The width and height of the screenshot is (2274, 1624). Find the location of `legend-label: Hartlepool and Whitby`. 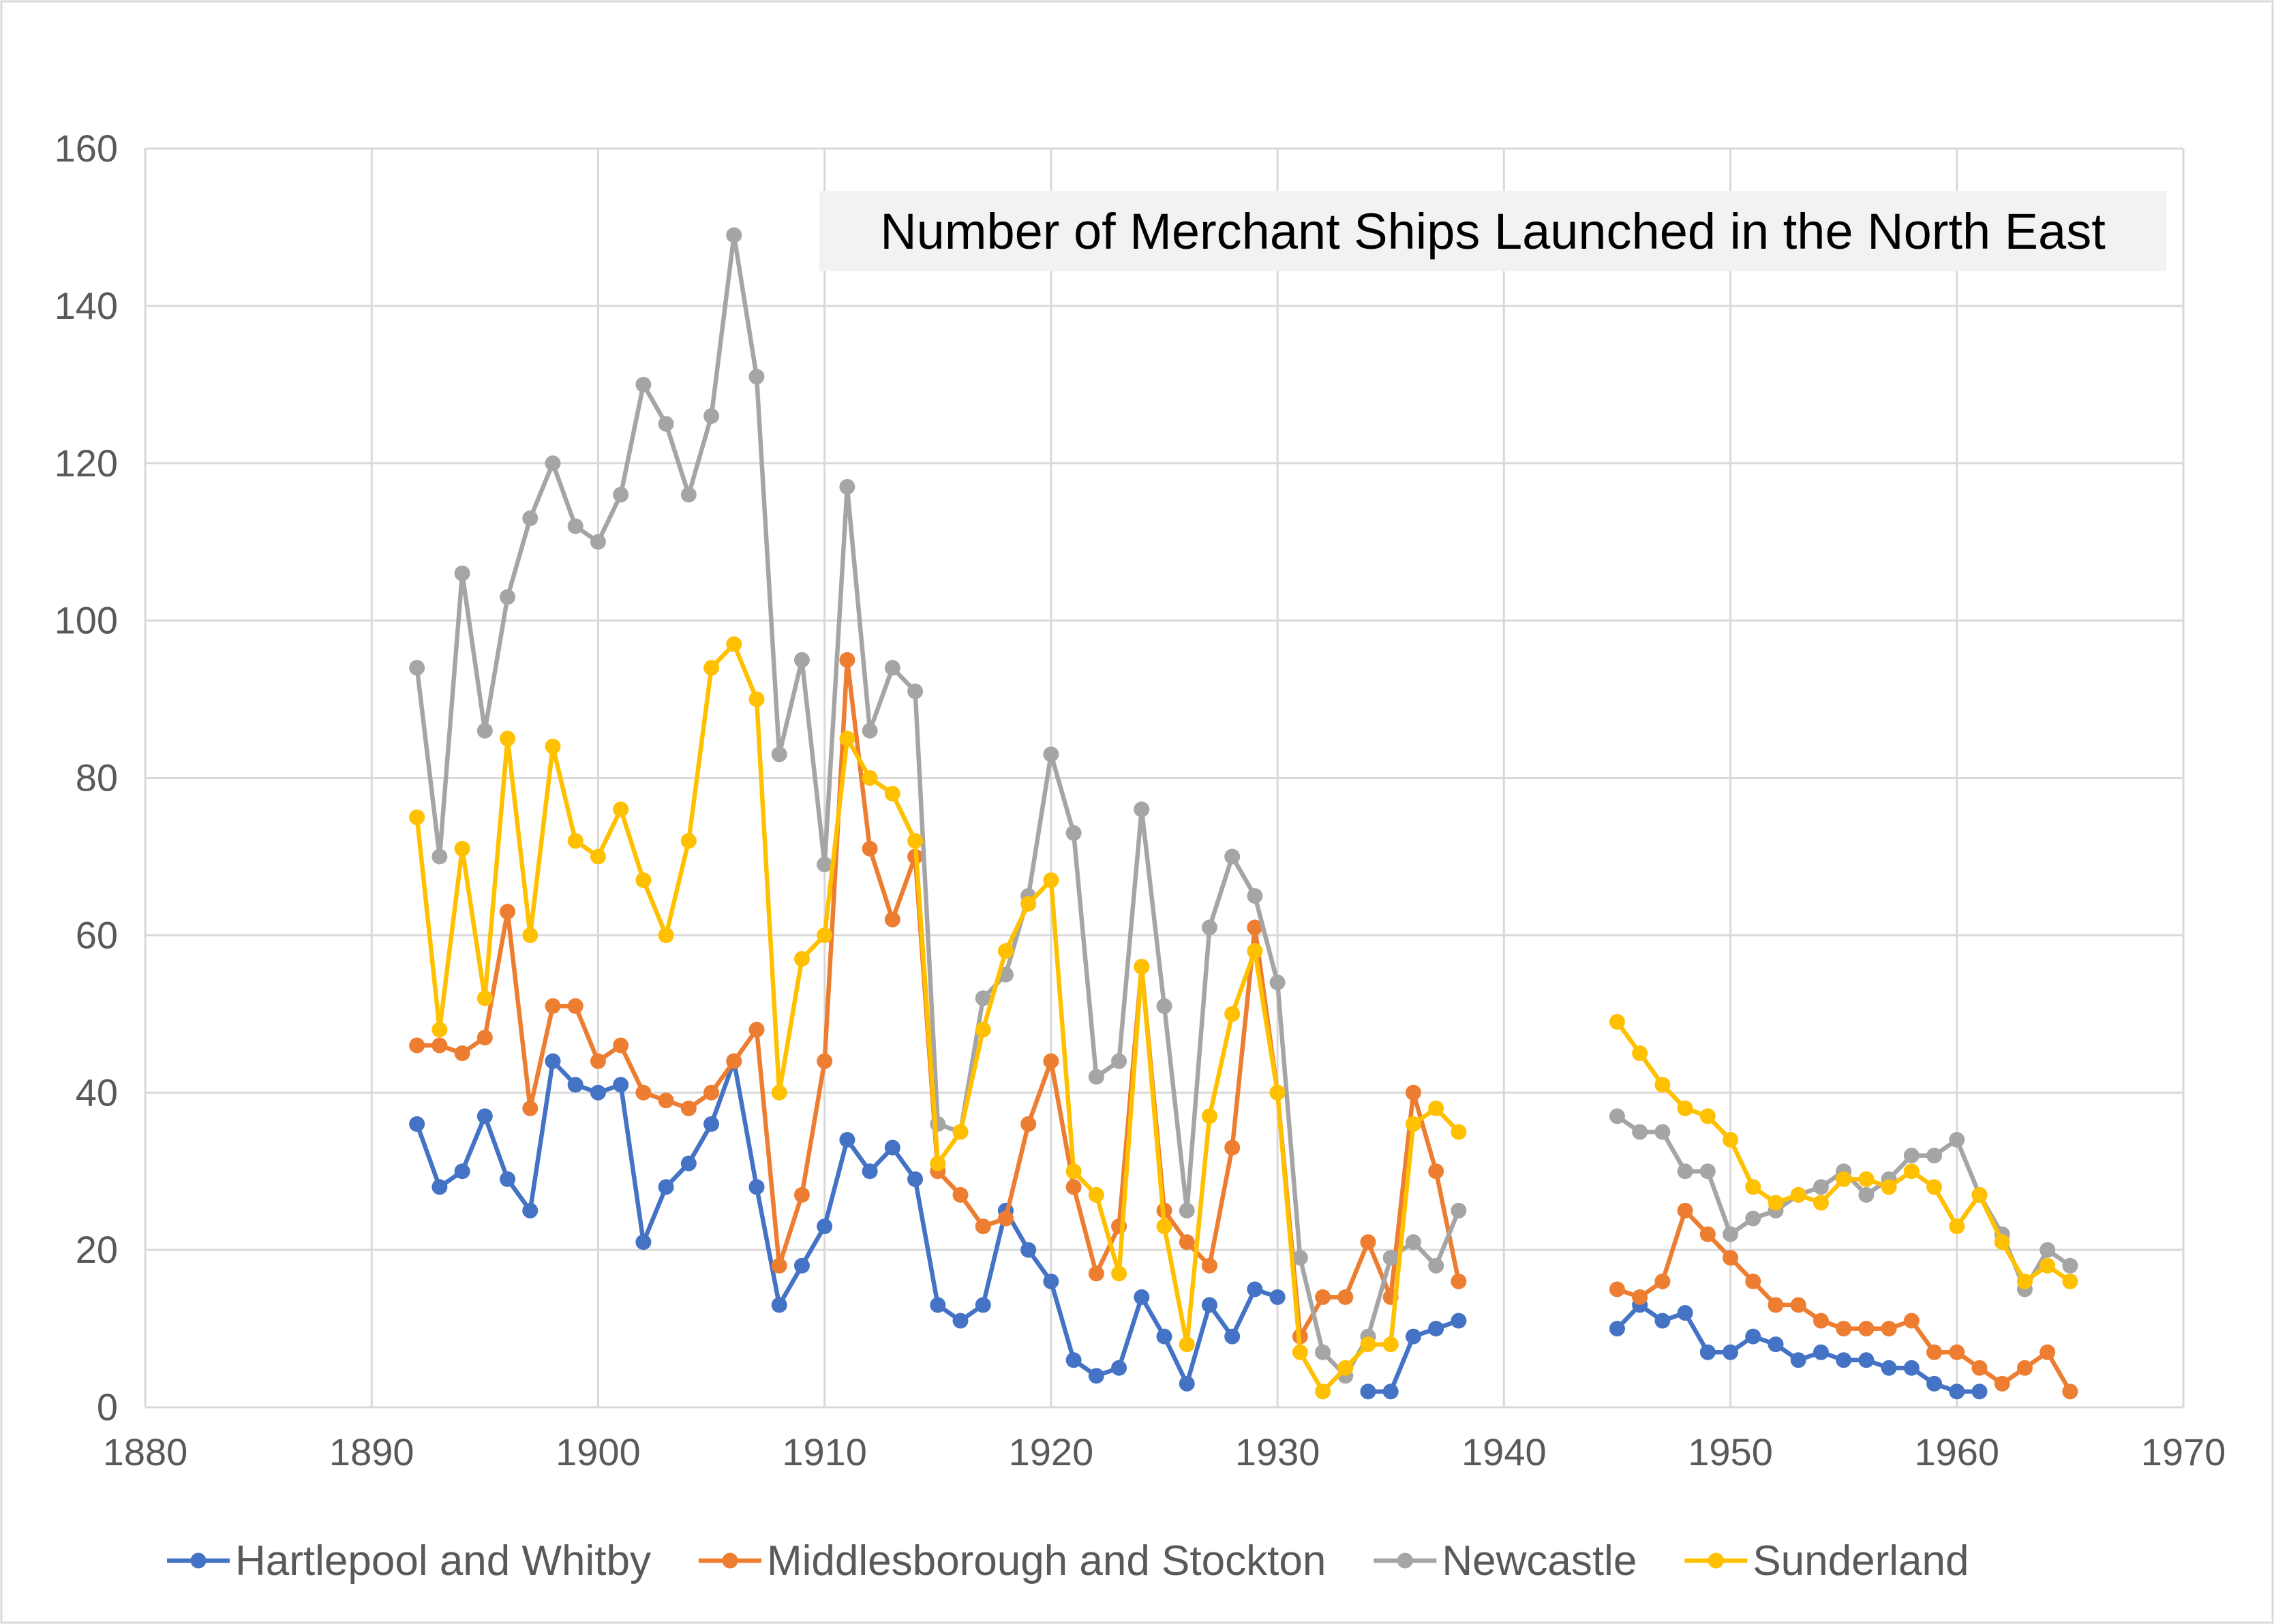

legend-label: Hartlepool and Whitby is located at coordinates (443, 1560).